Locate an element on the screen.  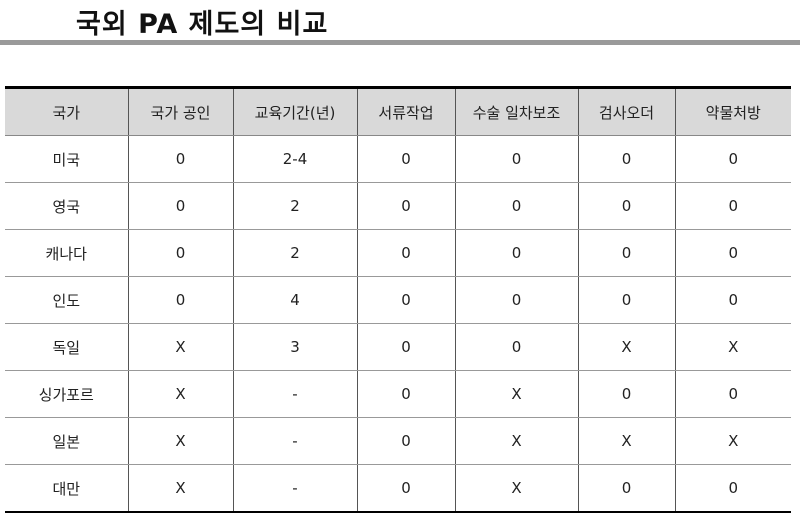
column-header: 국가 is located at coordinates (66, 111).